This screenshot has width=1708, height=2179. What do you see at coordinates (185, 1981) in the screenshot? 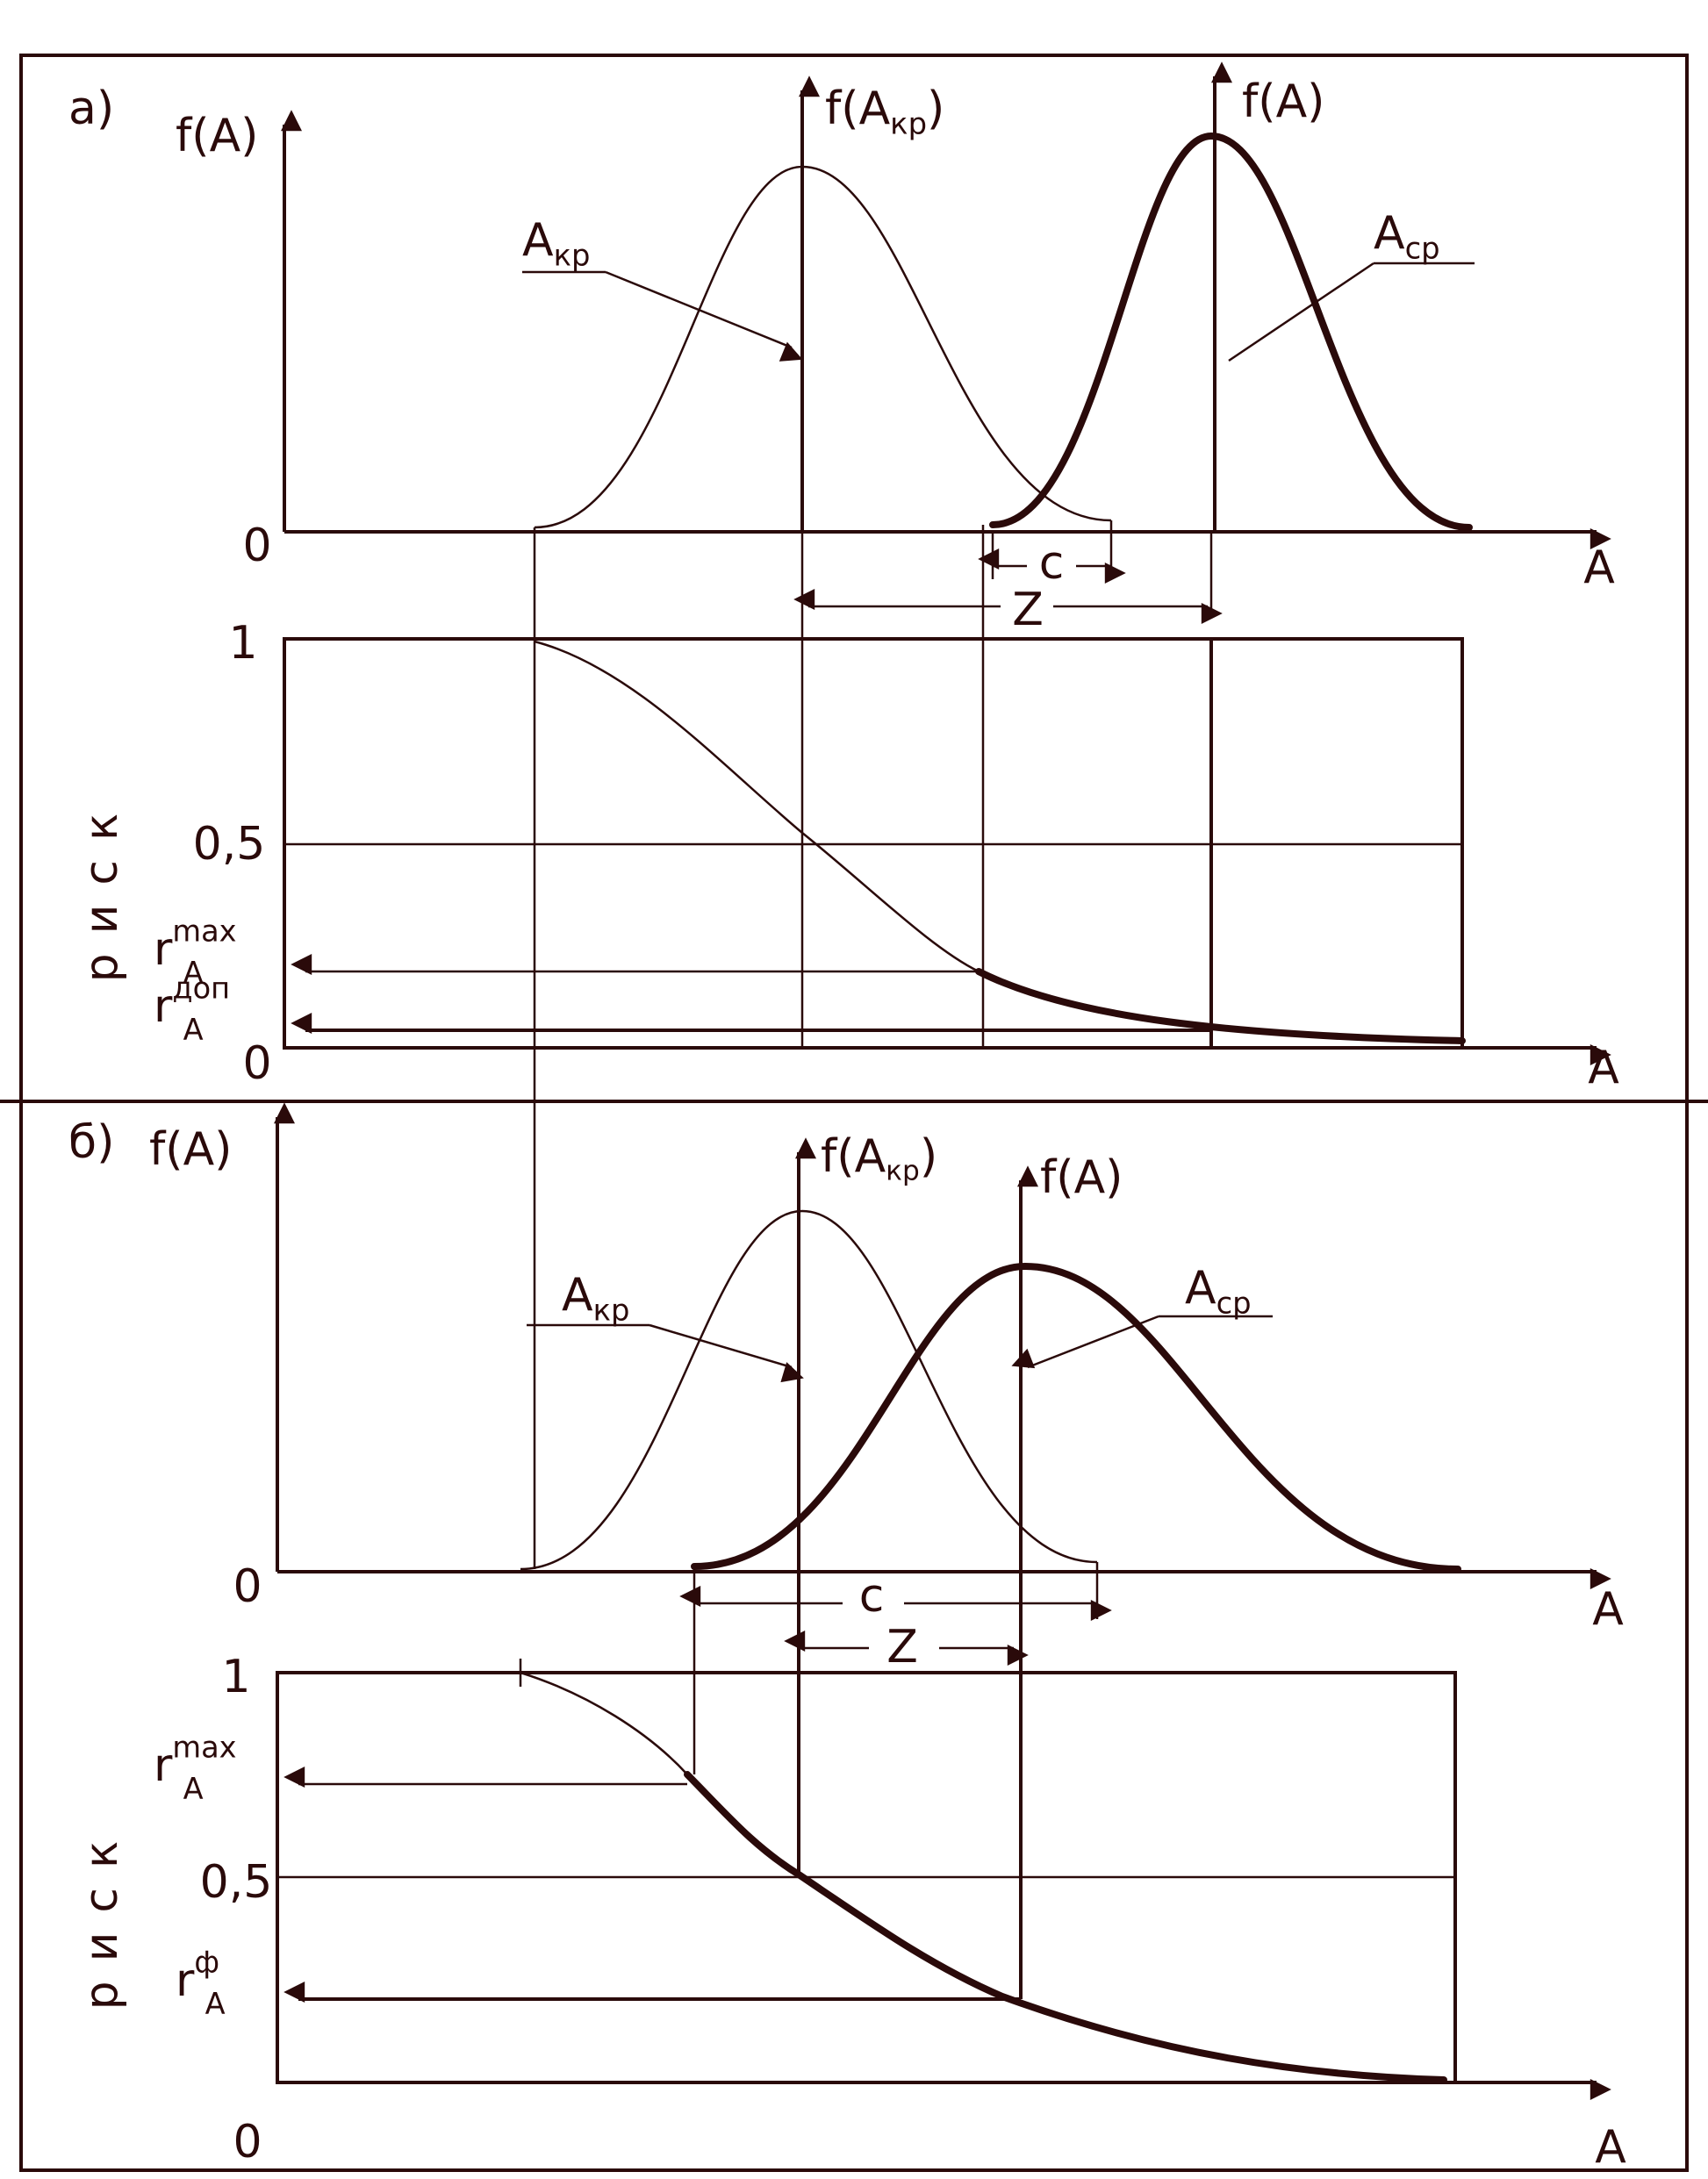
I see `r-fact-label-base: r` at bounding box center [185, 1981].